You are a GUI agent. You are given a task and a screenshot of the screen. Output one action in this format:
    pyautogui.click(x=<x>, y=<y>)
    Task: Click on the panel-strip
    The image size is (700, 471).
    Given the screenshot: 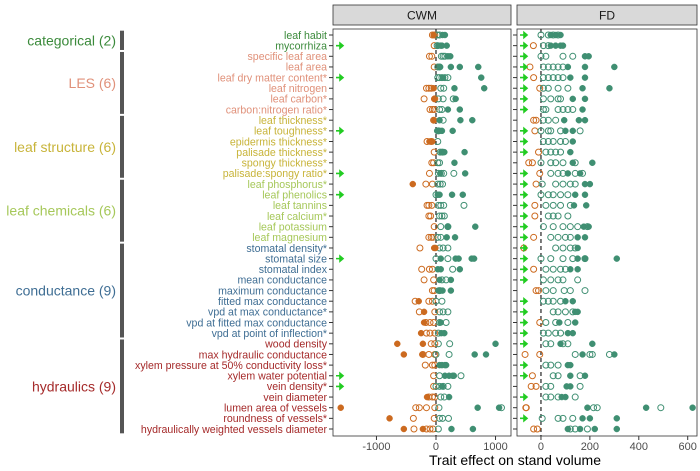 What is the action you would take?
    pyautogui.click(x=607, y=15)
    